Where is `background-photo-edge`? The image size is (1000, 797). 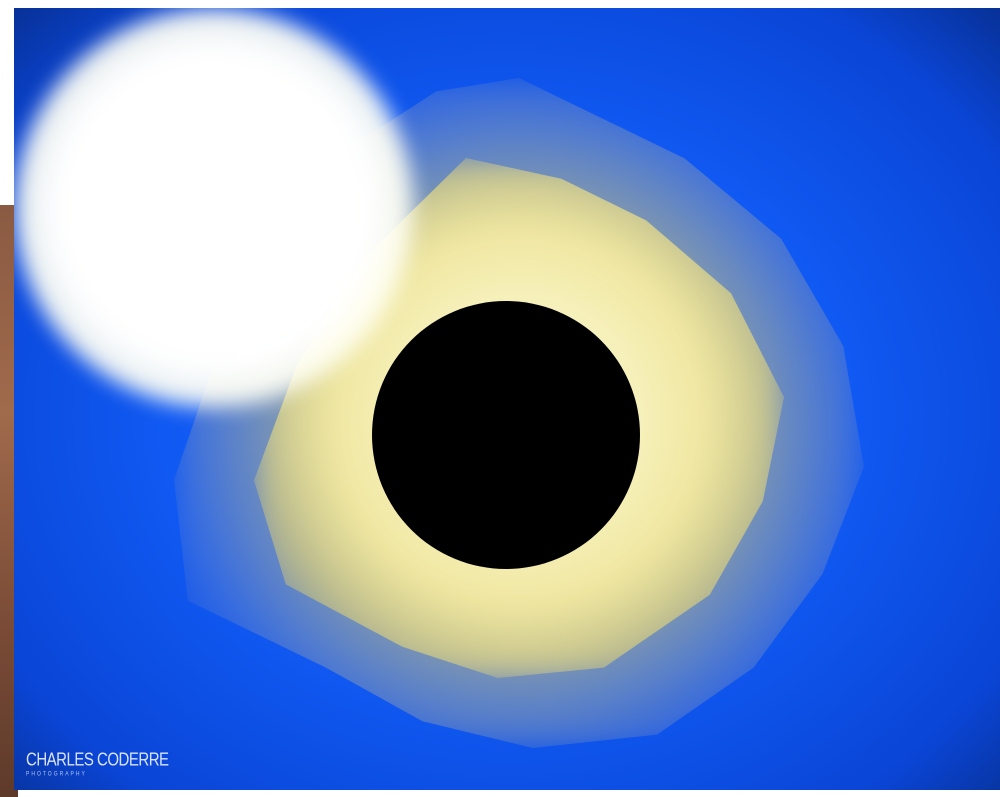 background-photo-edge is located at coordinates (9, 501).